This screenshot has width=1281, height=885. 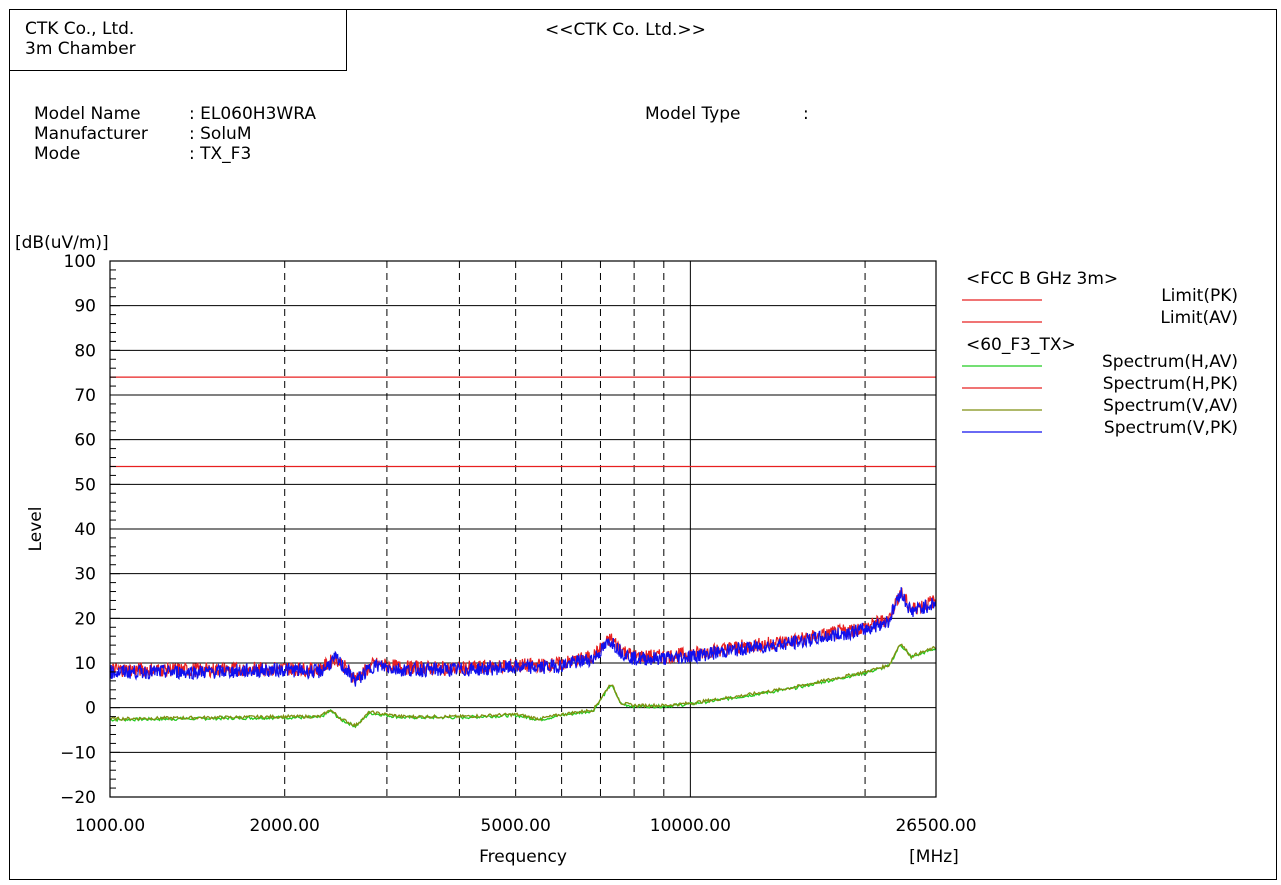 I want to click on chamber-name: 3m Chamber, so click(x=80, y=49).